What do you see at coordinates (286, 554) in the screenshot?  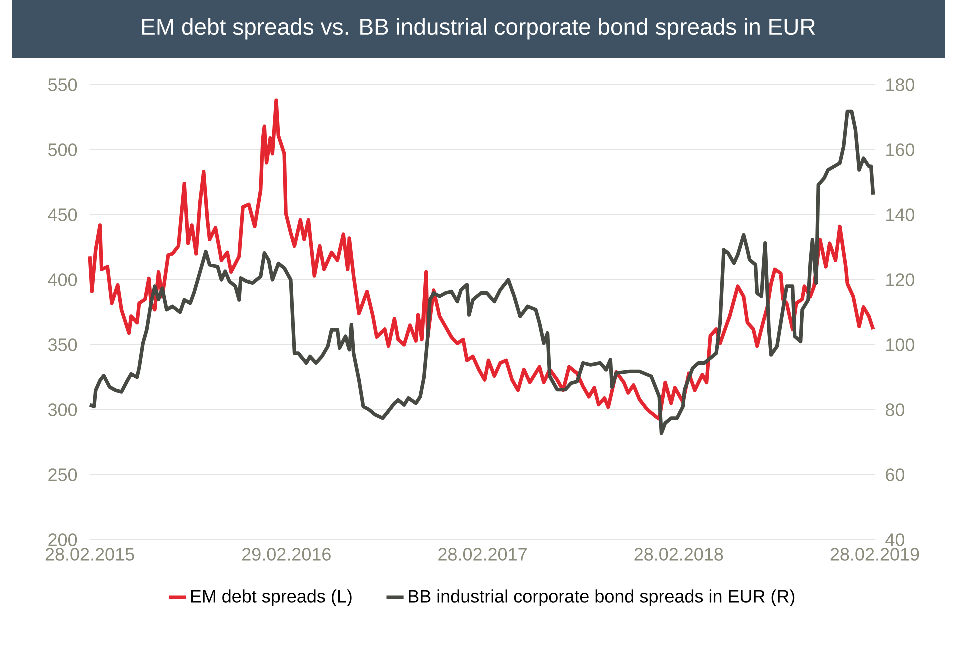 I see `x-tick-label: 29.02.2016` at bounding box center [286, 554].